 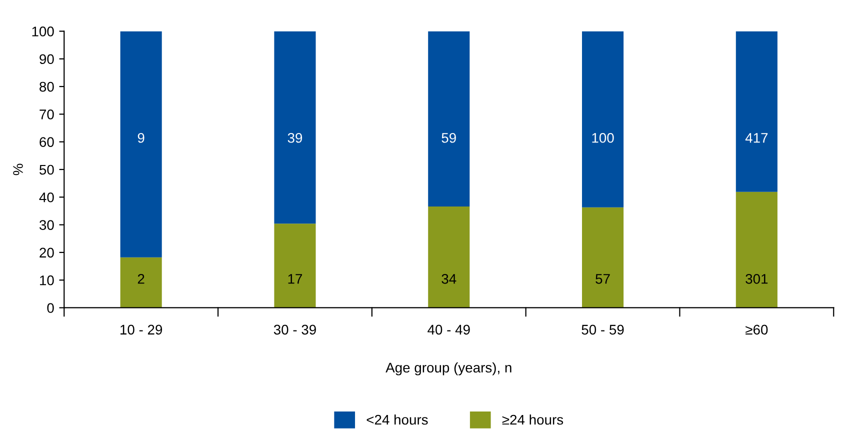 I want to click on legend-label: ≥24 hours, so click(x=533, y=419).